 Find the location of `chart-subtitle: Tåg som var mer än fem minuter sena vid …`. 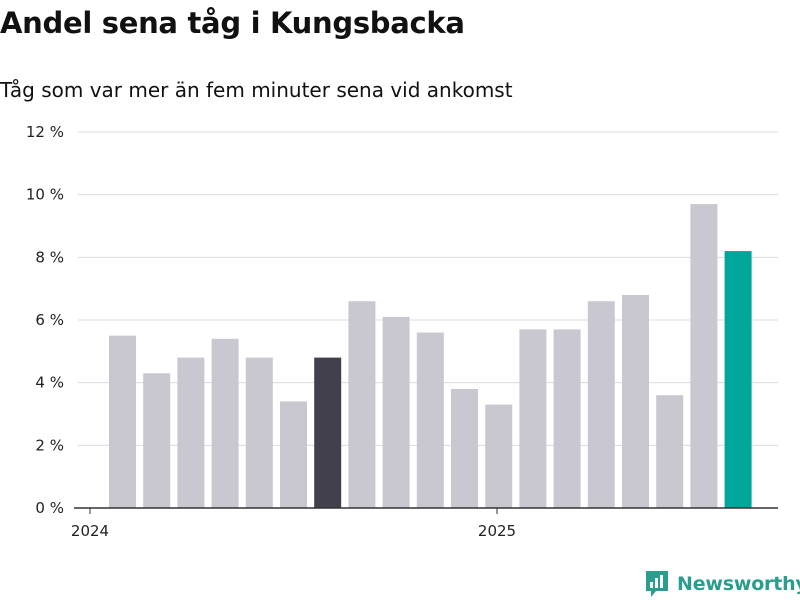

chart-subtitle: Tåg som var mer än fem minuter sena vid … is located at coordinates (256, 90).